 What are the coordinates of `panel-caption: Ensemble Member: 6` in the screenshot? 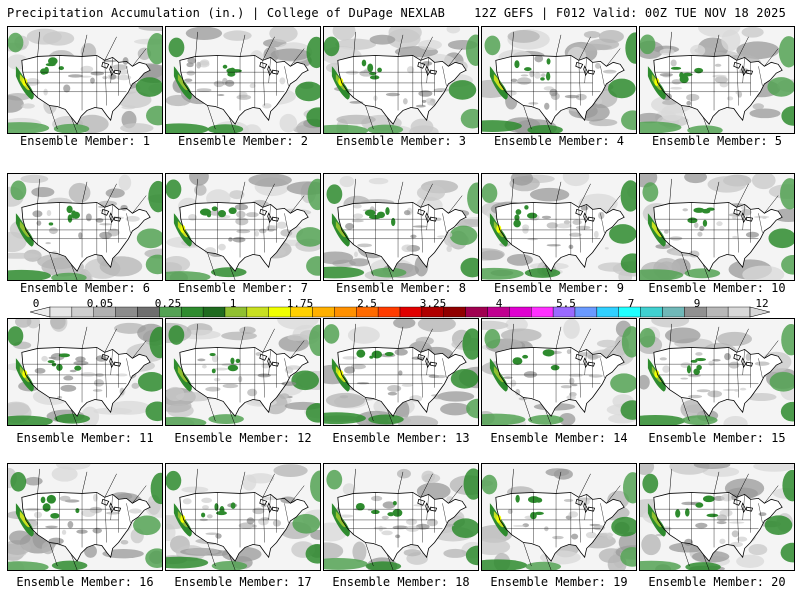 It's located at (85, 288).